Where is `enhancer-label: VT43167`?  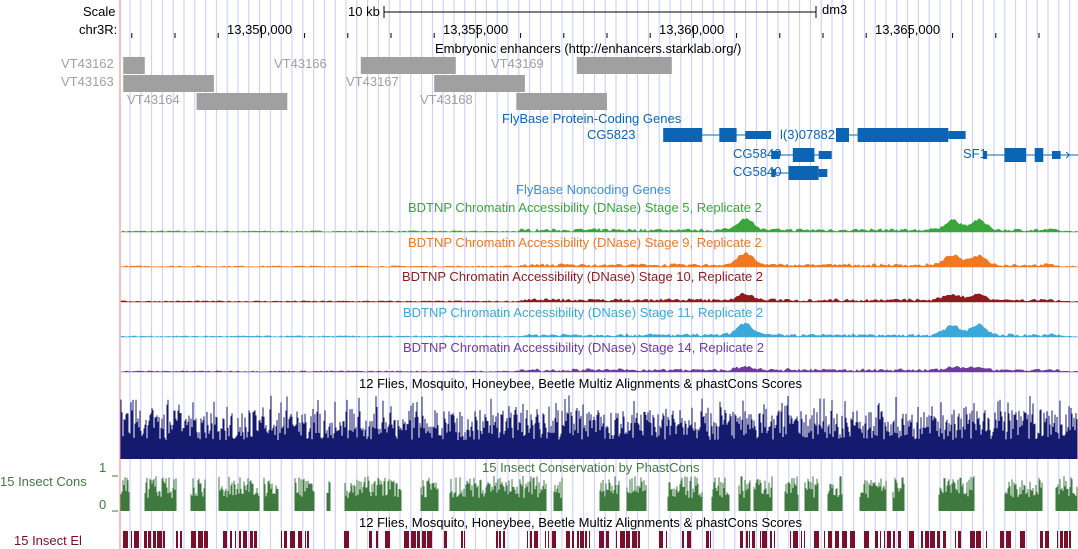 enhancer-label: VT43167 is located at coordinates (372, 81).